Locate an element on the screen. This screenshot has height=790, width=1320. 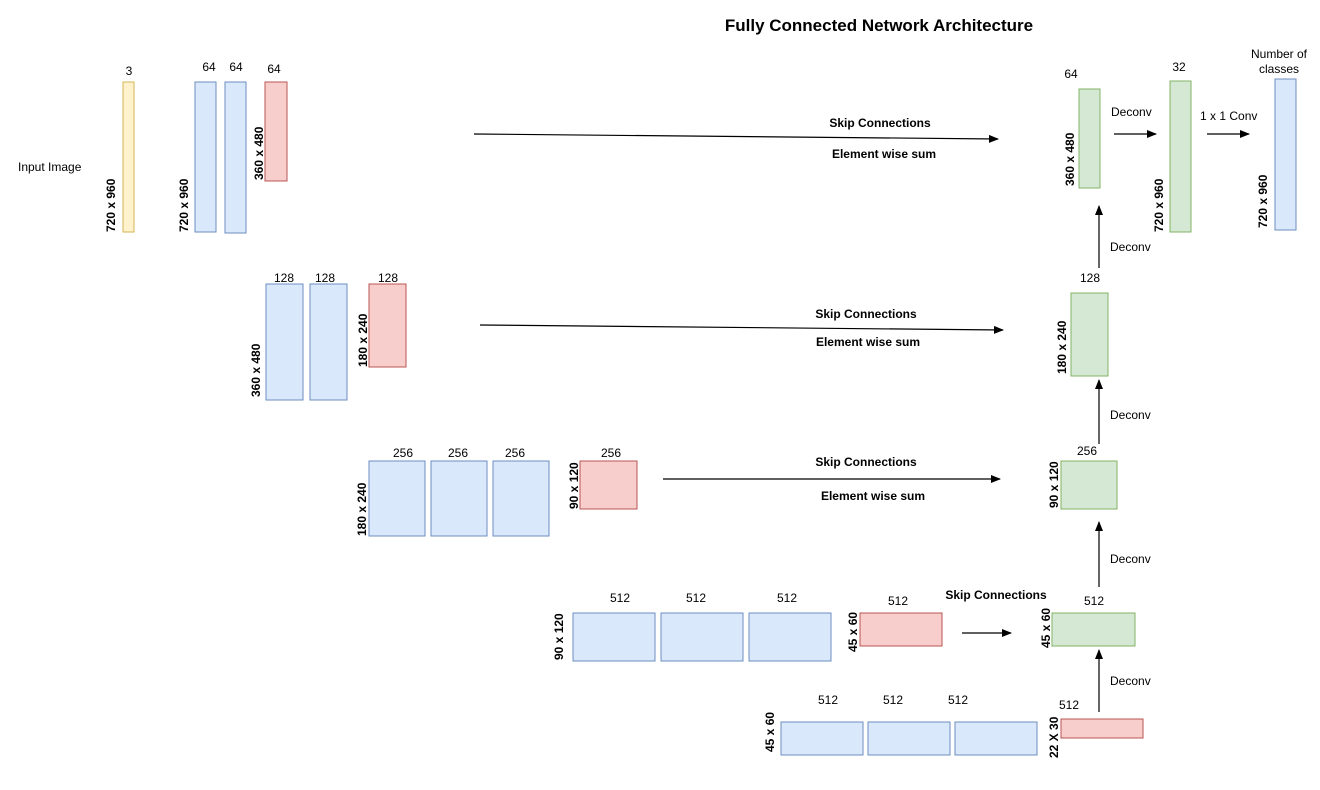
conv3-2-channels: 256 is located at coordinates (458, 453).